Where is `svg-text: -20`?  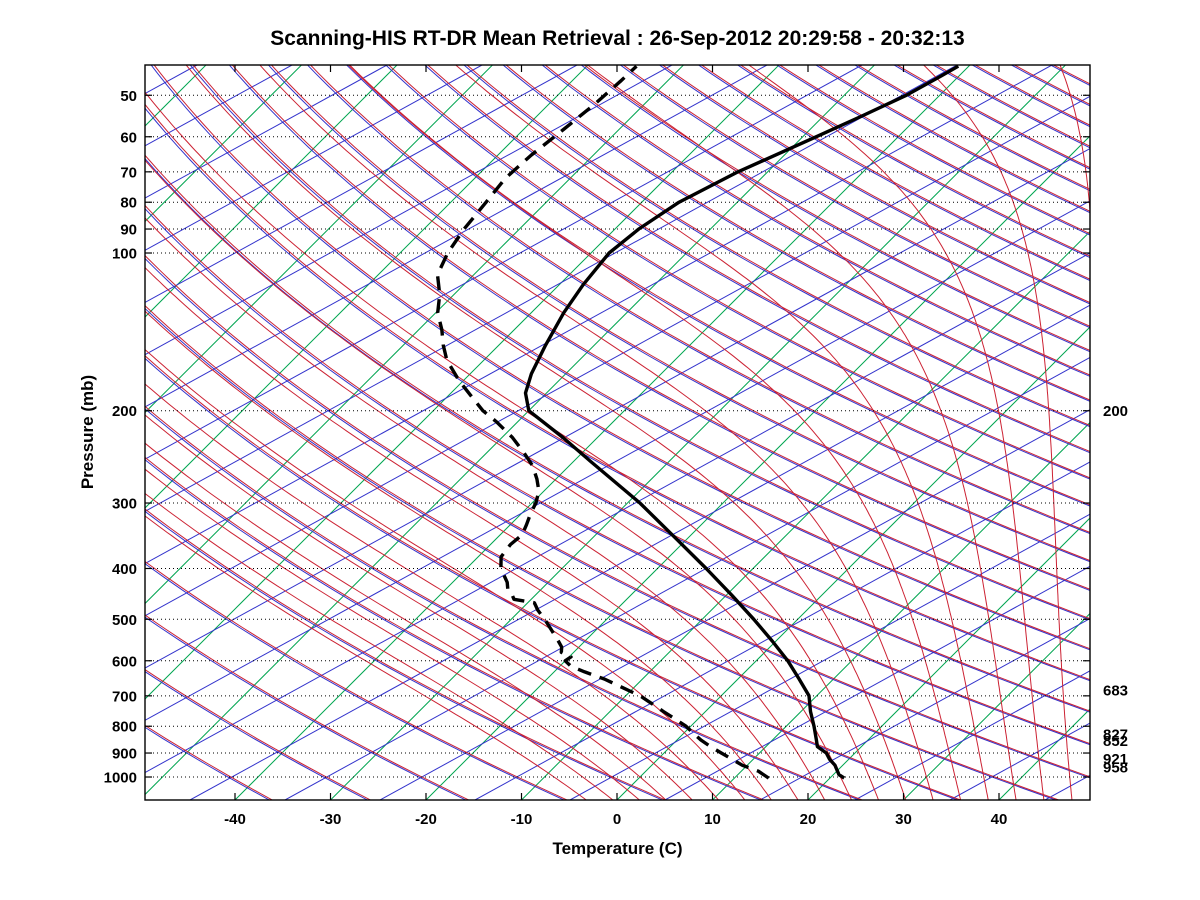 svg-text: -20 is located at coordinates (426, 819).